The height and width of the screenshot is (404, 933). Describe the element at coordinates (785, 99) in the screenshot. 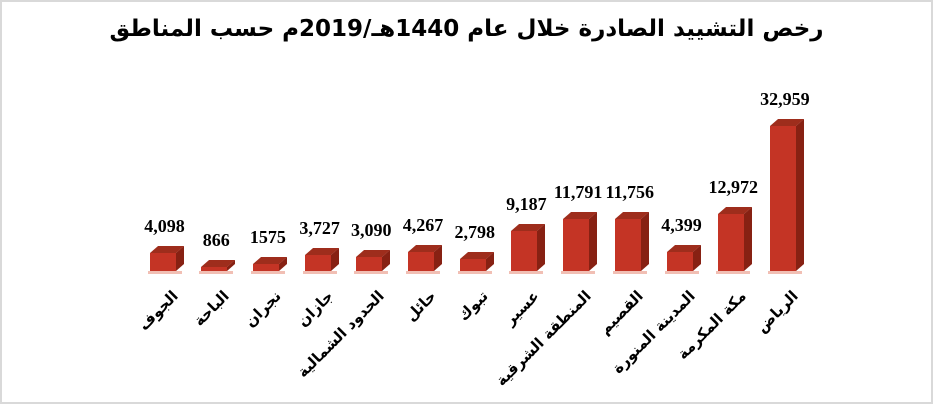

I see `value-label: 32,959` at that location.